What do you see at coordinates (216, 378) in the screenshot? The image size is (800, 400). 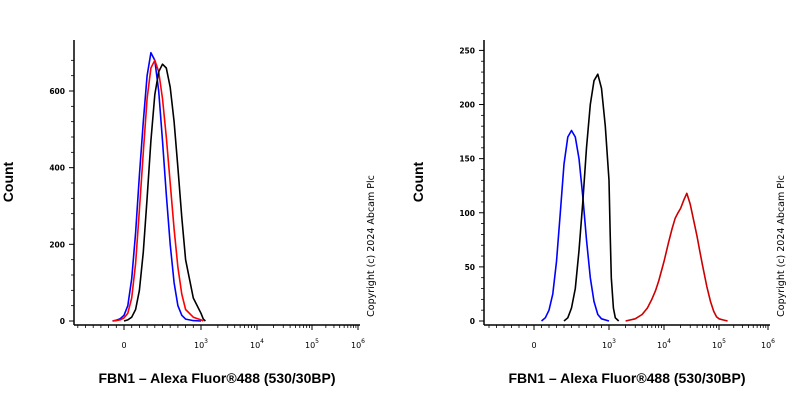 I see `x-axis-title-left: FBN1 – Alexa Fluor®488 (530/30BP)` at bounding box center [216, 378].